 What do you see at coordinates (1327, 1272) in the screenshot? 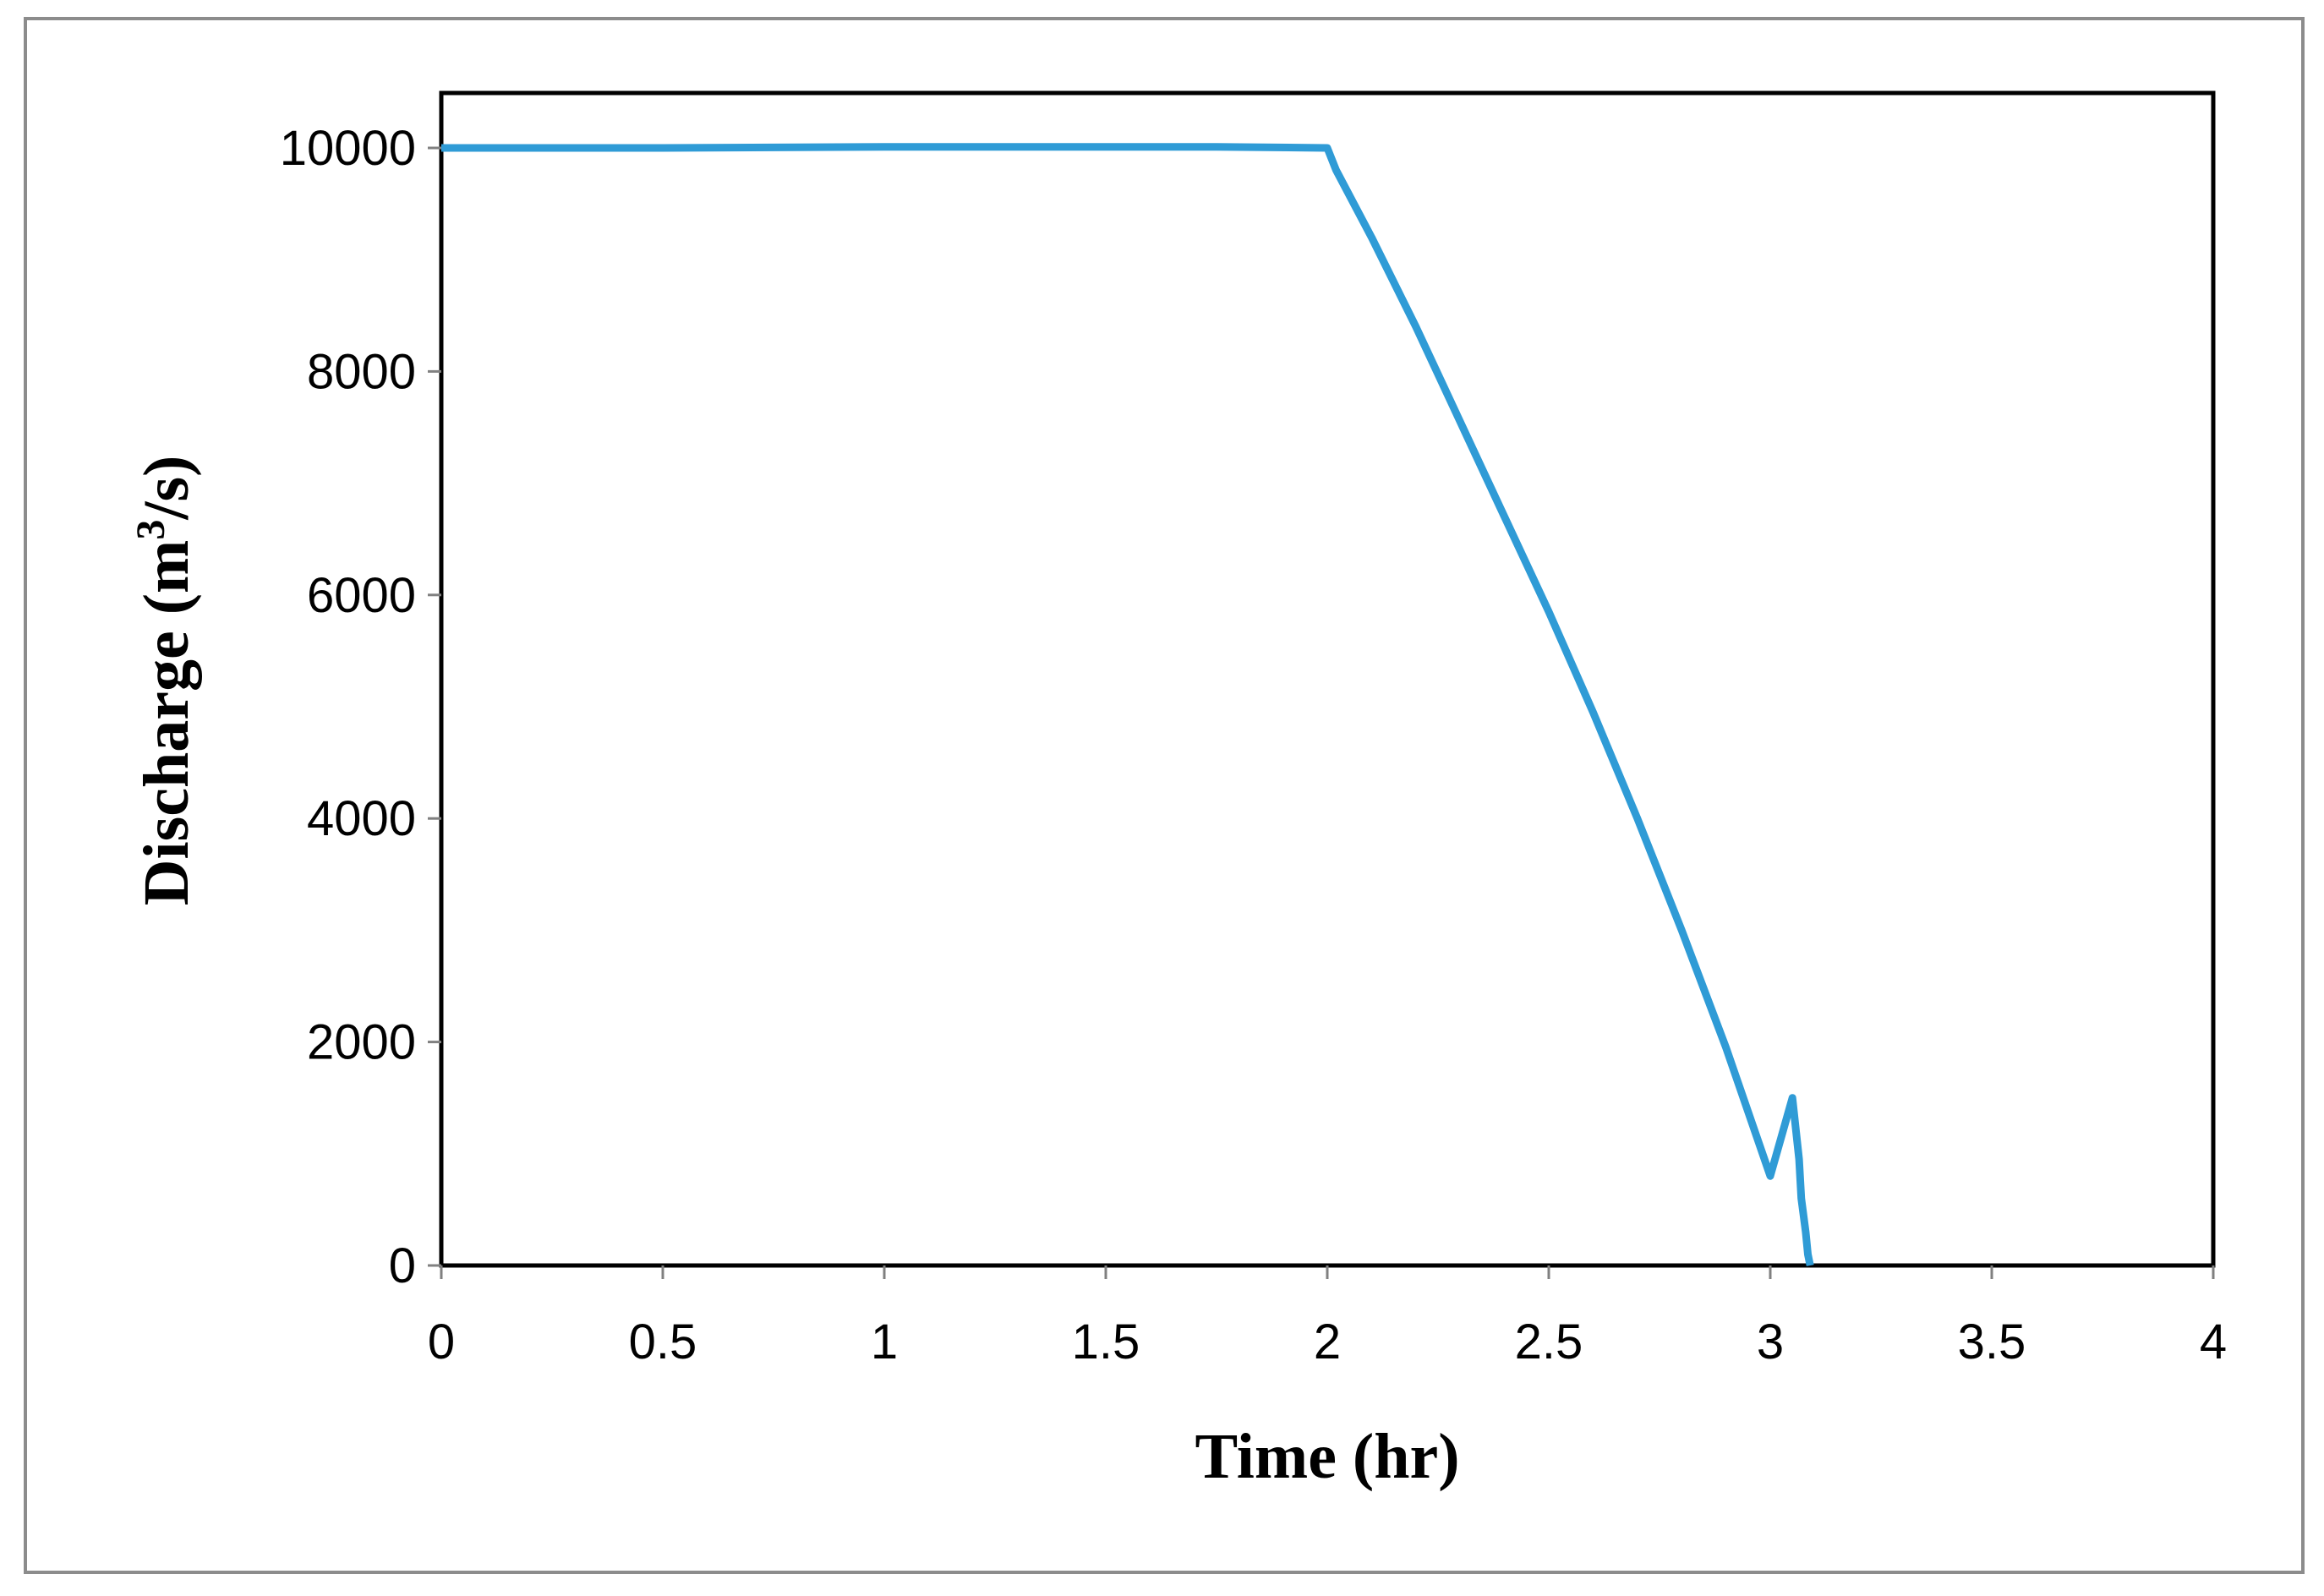
I see `x-axis-ticks` at bounding box center [1327, 1272].